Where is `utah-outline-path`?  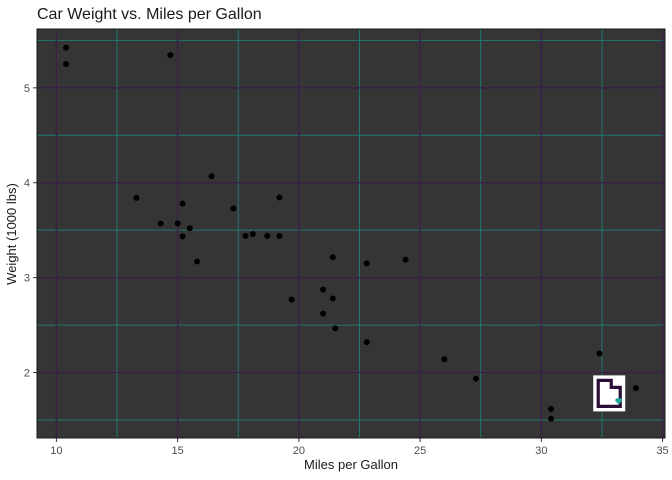
utah-outline-path is located at coordinates (609, 393).